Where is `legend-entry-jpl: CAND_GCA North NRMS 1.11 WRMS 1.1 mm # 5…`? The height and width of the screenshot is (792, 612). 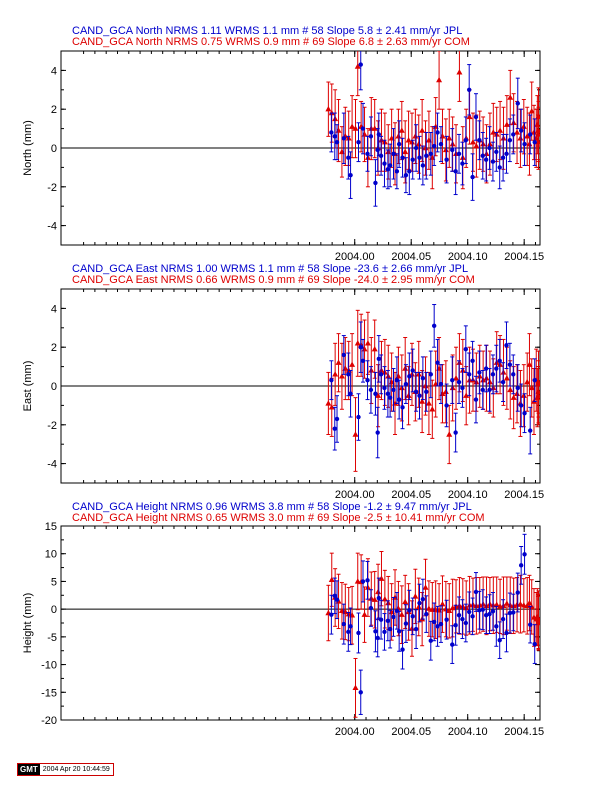 legend-entry-jpl: CAND_GCA North NRMS 1.11 WRMS 1.1 mm # 5… is located at coordinates (267, 31).